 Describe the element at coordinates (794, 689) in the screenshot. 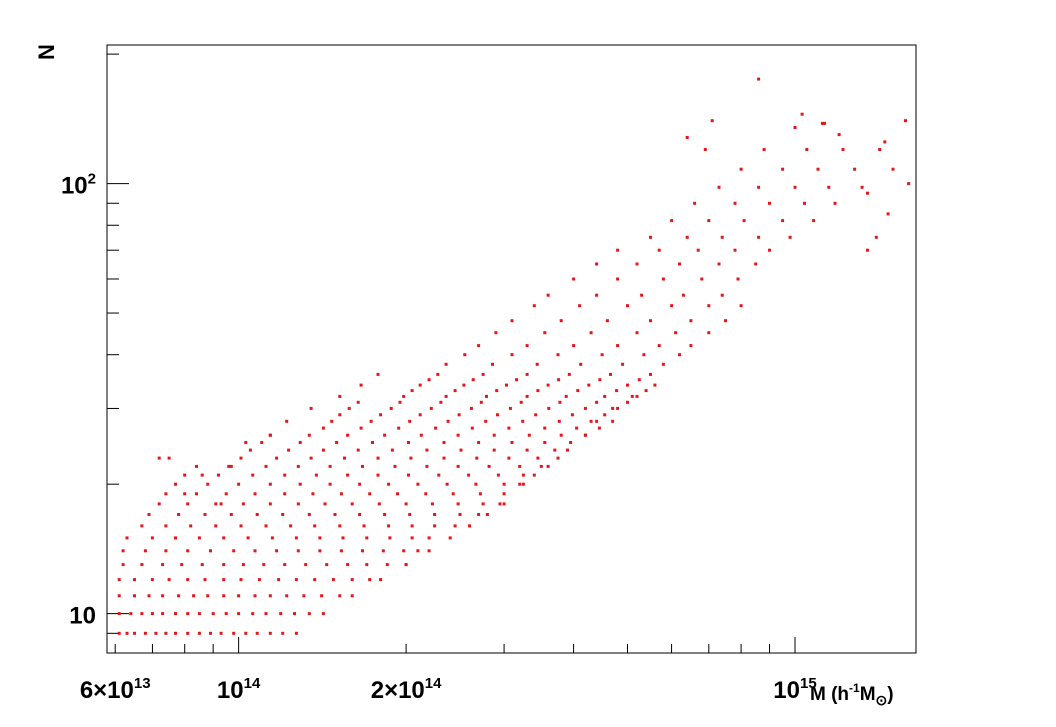

I see `x-tick-label: 1015` at that location.